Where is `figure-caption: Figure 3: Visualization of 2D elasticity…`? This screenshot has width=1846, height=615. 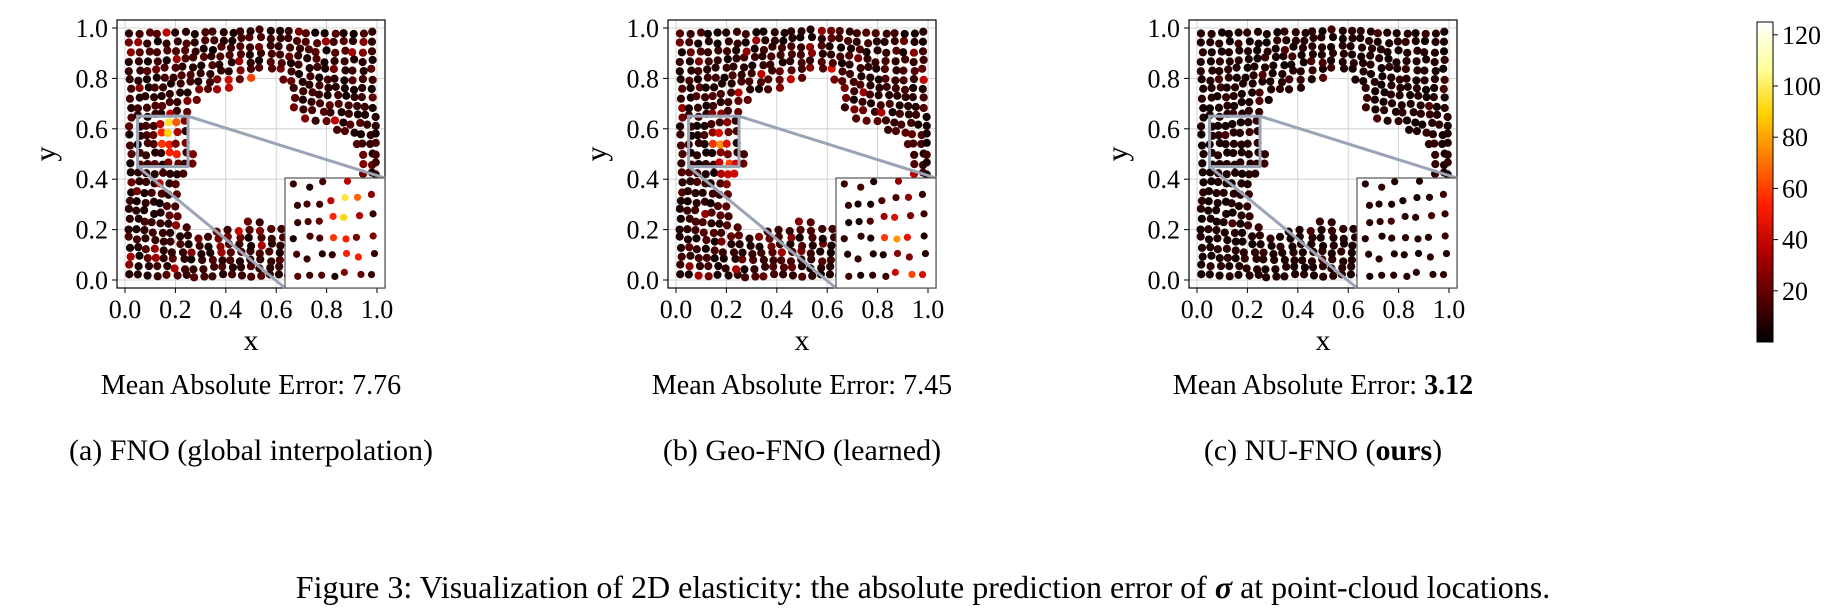
figure-caption: Figure 3: Visualization of 2D elasticity… is located at coordinates (923, 587).